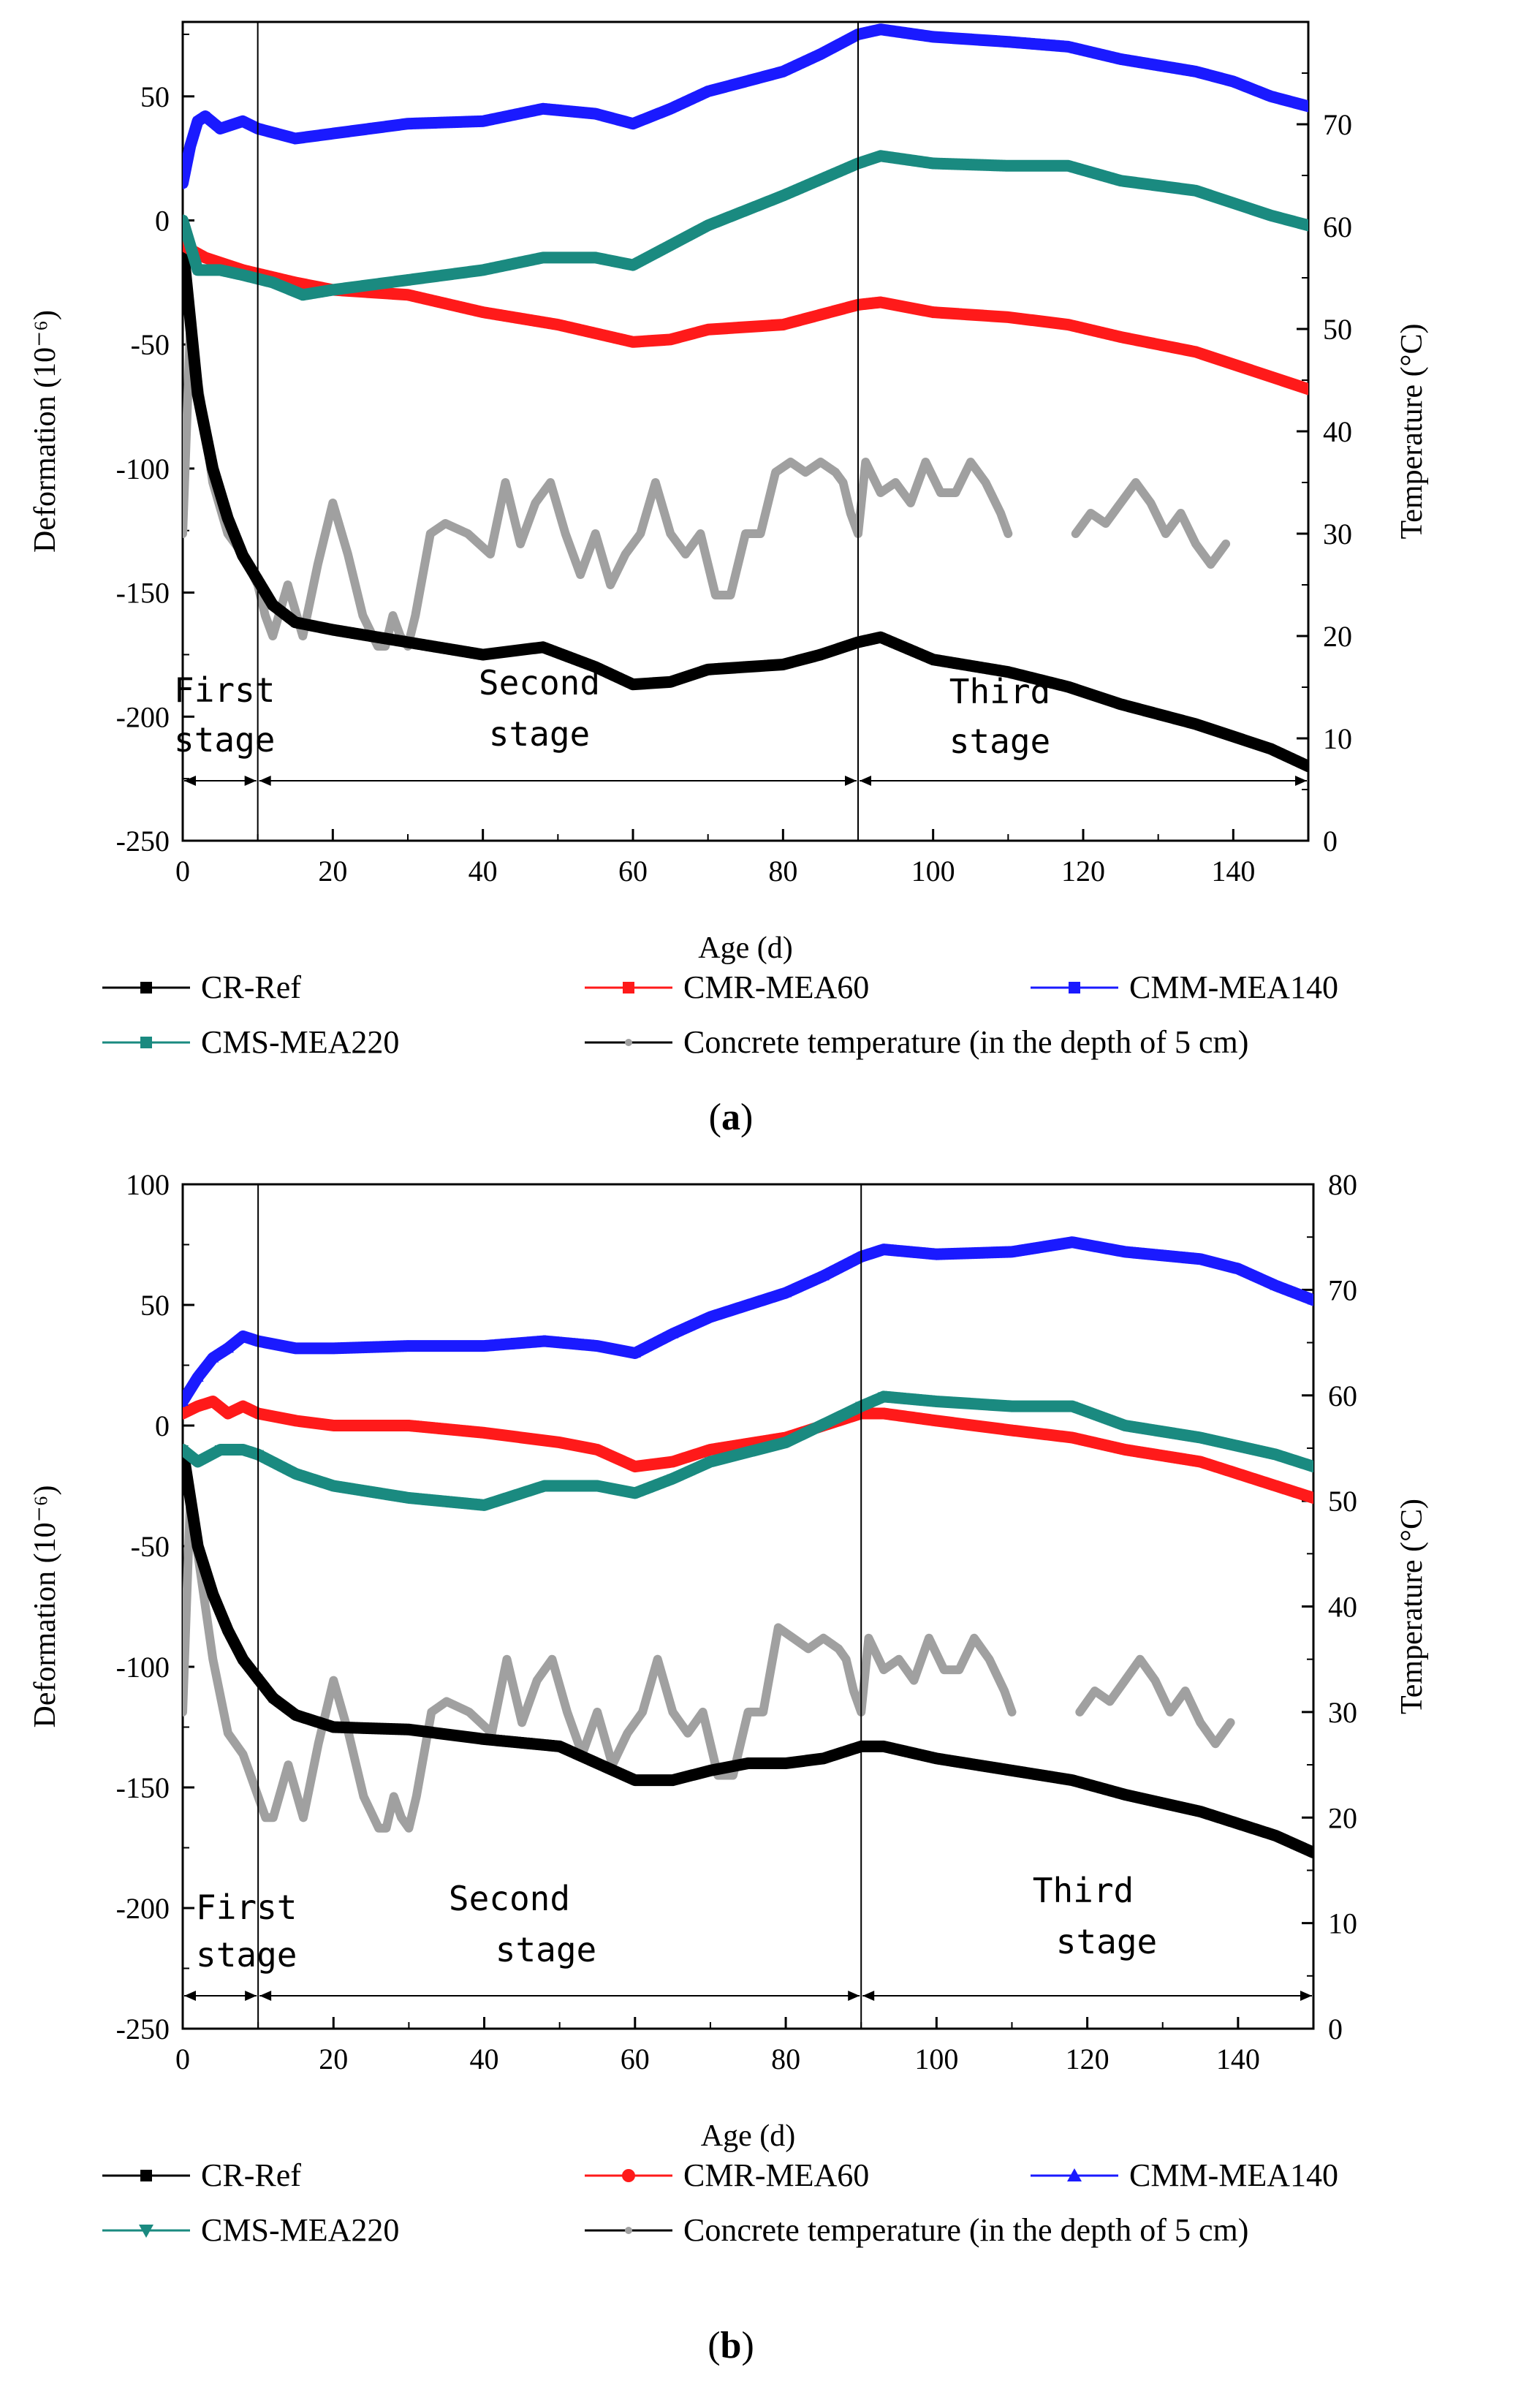 This screenshot has width=1540, height=2392. What do you see at coordinates (731, 2345) in the screenshot?
I see `panel-label: (b)` at bounding box center [731, 2345].